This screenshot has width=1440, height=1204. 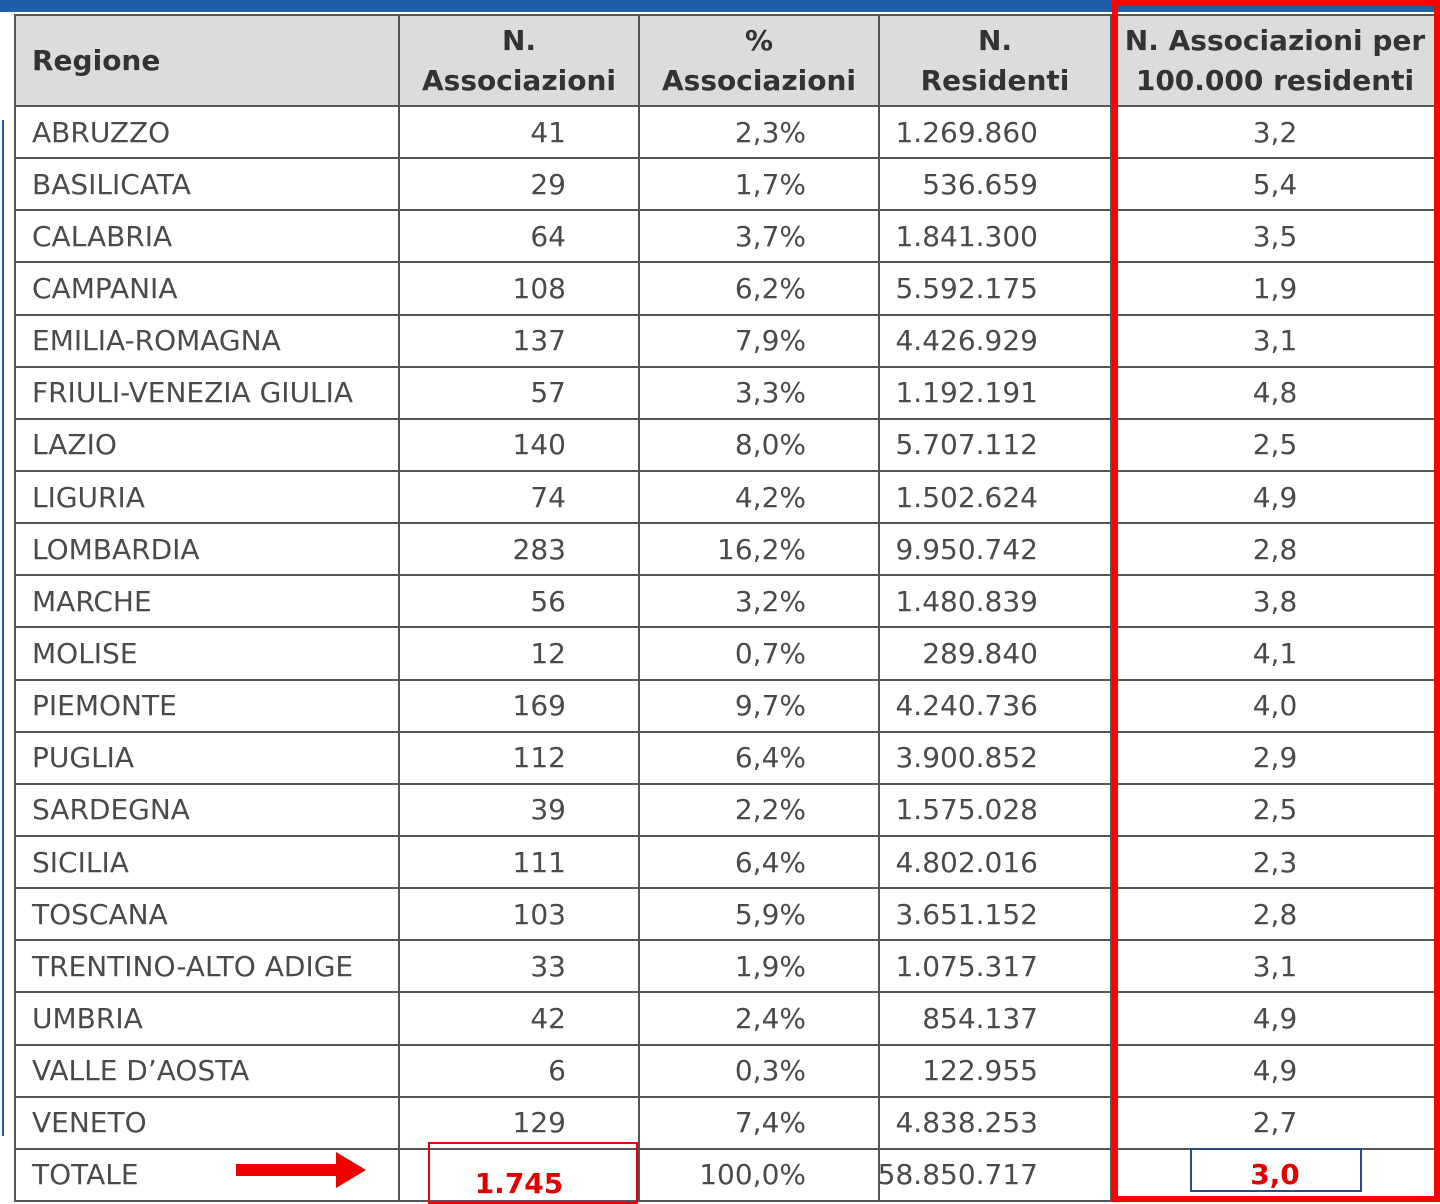 I want to click on table-cell: 16,2%, so click(x=760, y=550).